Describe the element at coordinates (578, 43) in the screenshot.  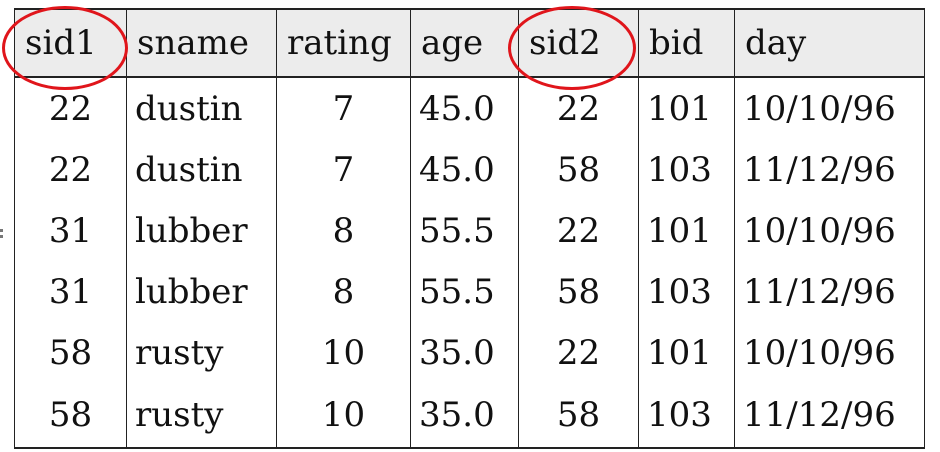
I see `header-sid2: sid2` at that location.